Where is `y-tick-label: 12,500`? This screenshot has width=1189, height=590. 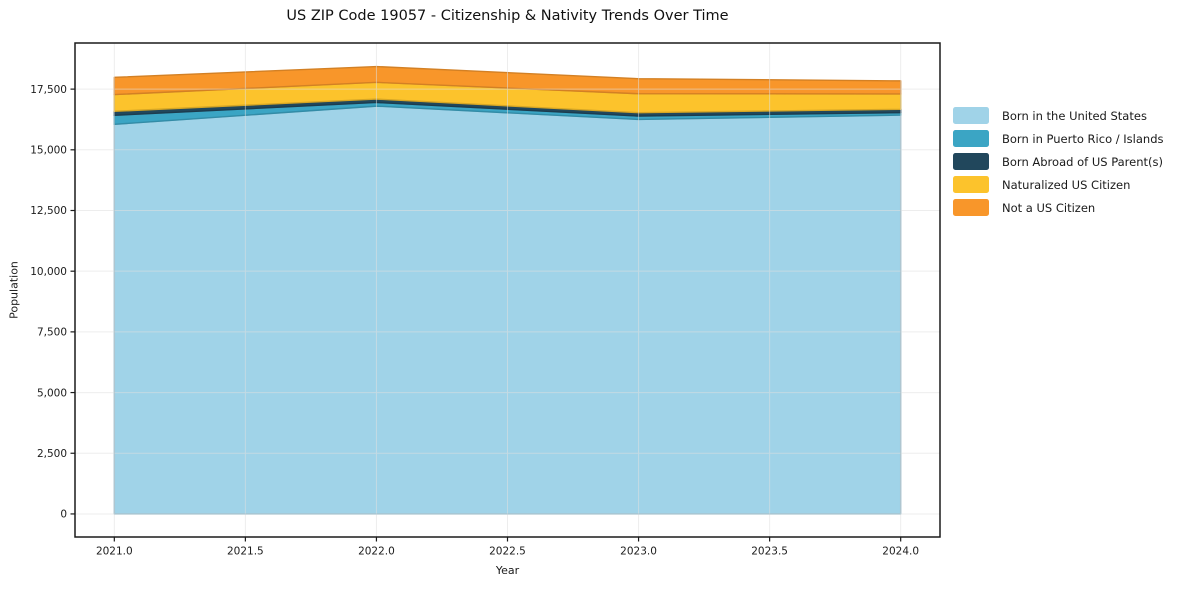
y-tick-label: 12,500 is located at coordinates (48, 211).